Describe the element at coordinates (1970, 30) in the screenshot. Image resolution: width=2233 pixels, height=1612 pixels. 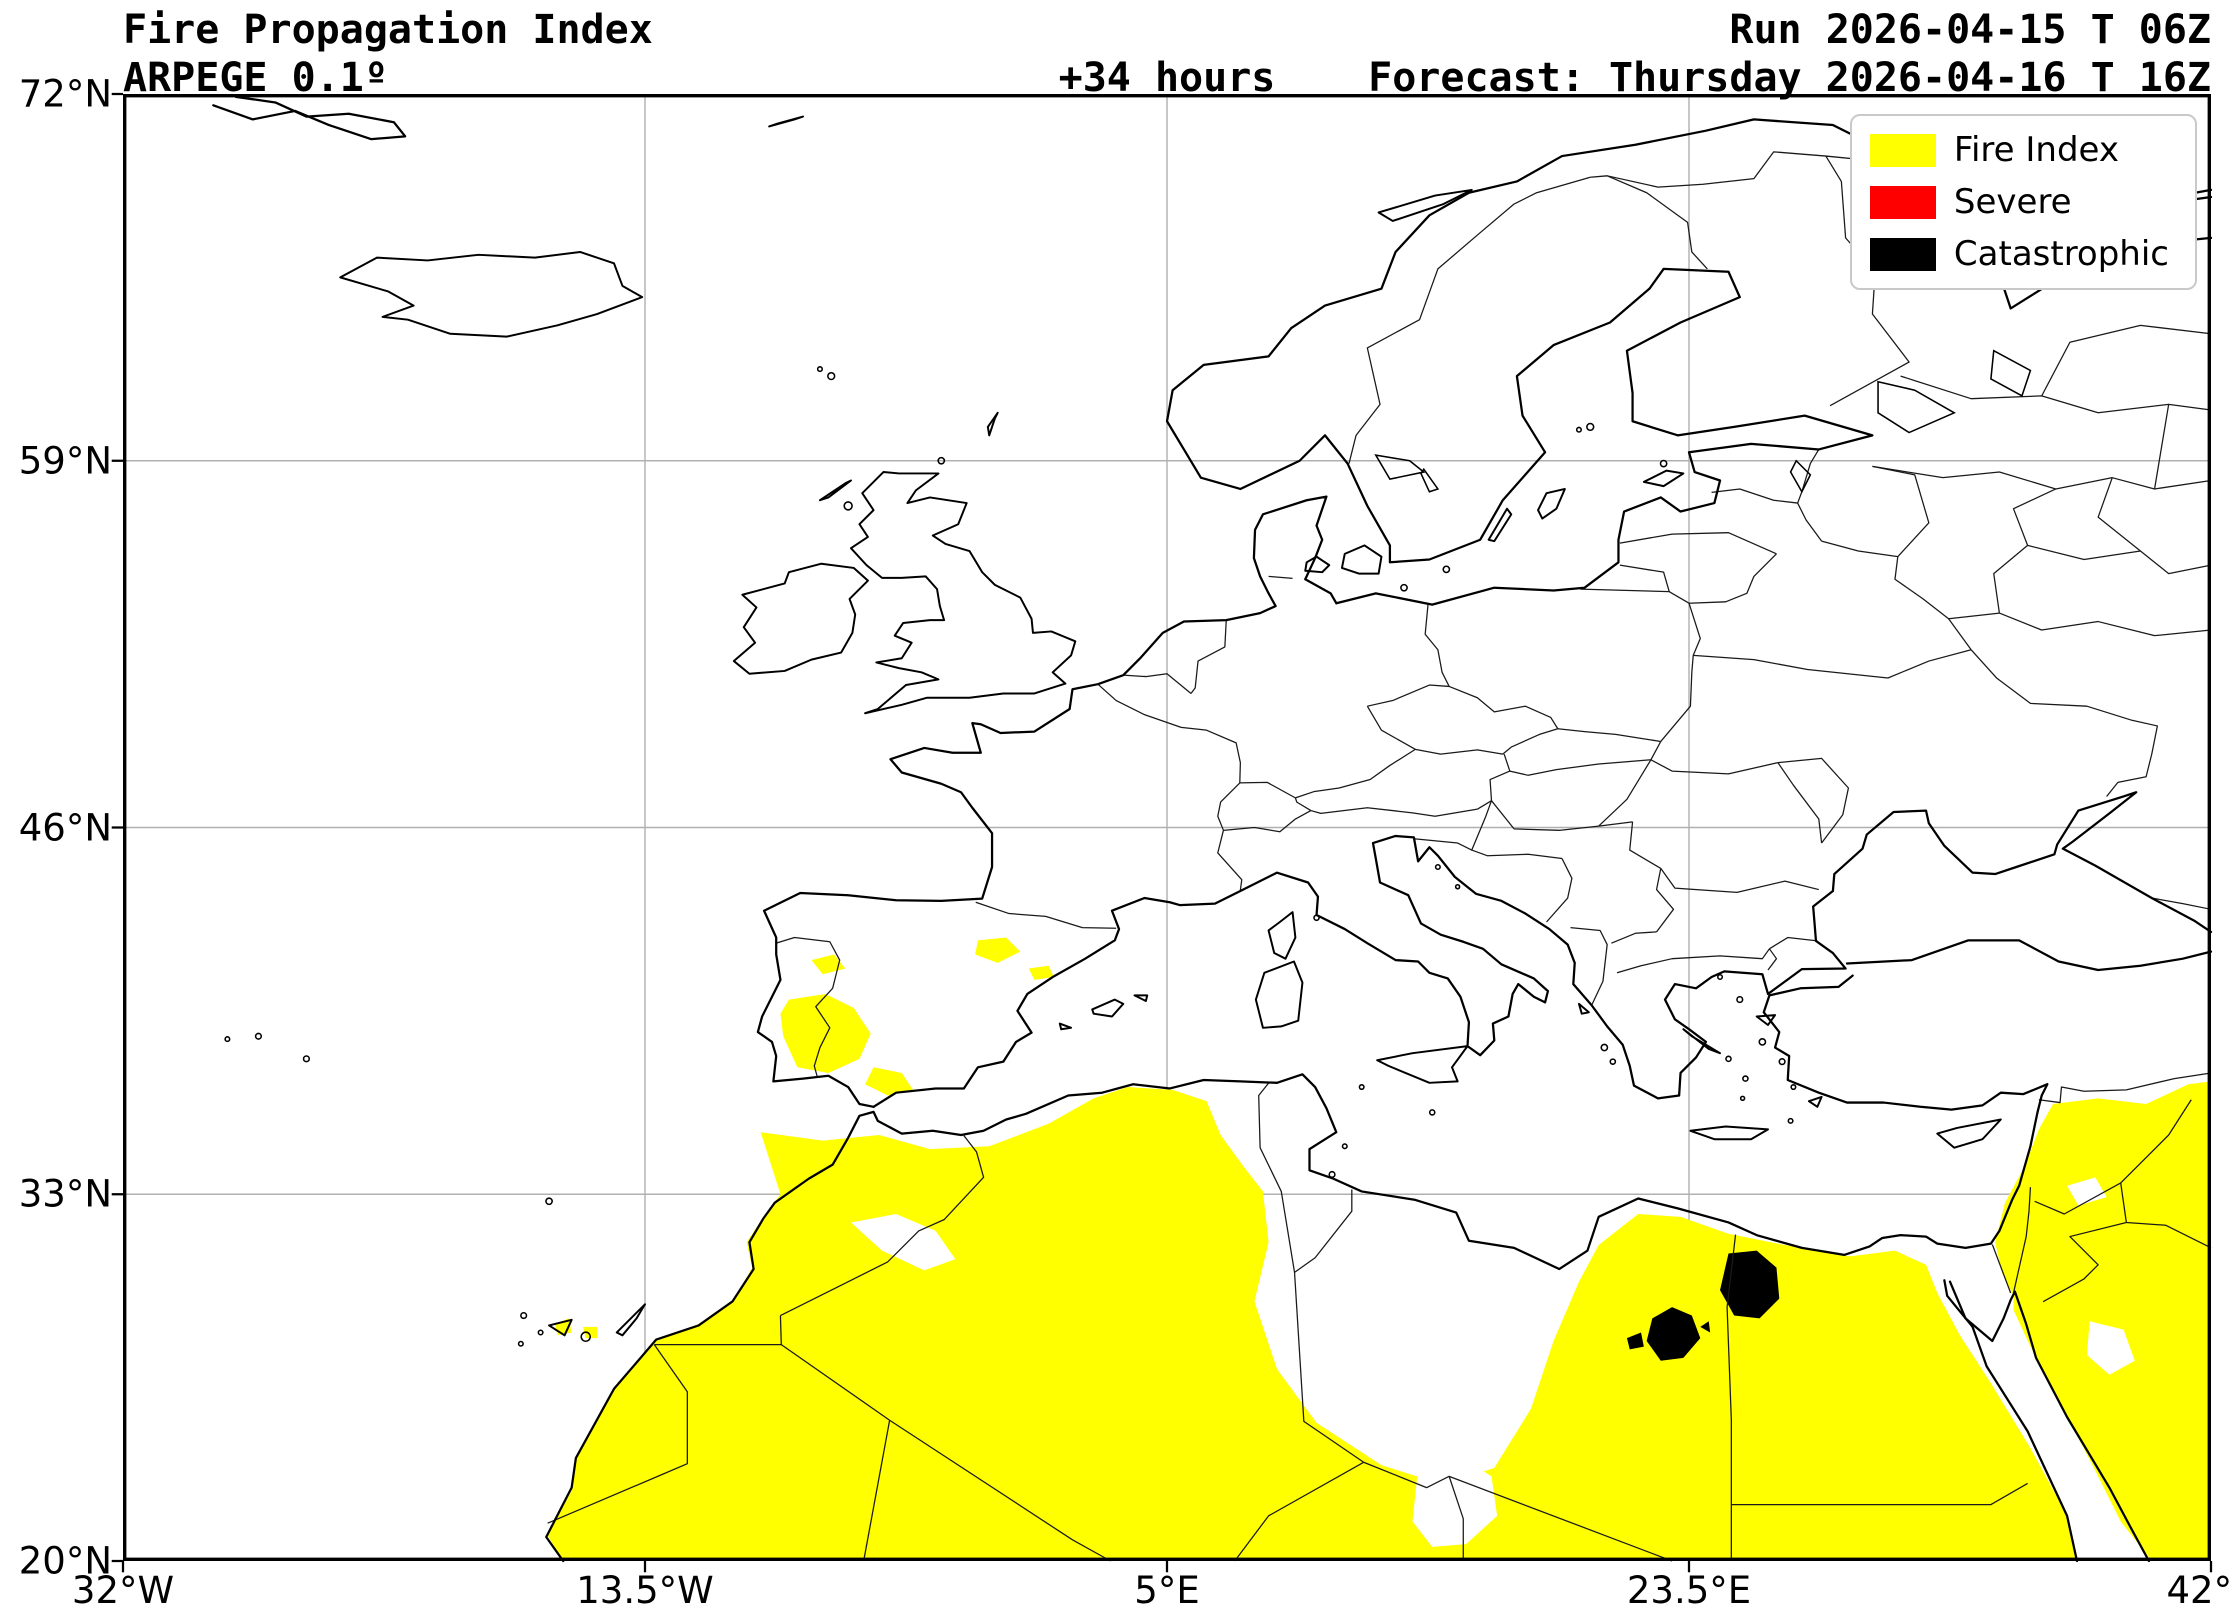
I see `run-time-label: Run 2026-04-15 T 06Z` at that location.